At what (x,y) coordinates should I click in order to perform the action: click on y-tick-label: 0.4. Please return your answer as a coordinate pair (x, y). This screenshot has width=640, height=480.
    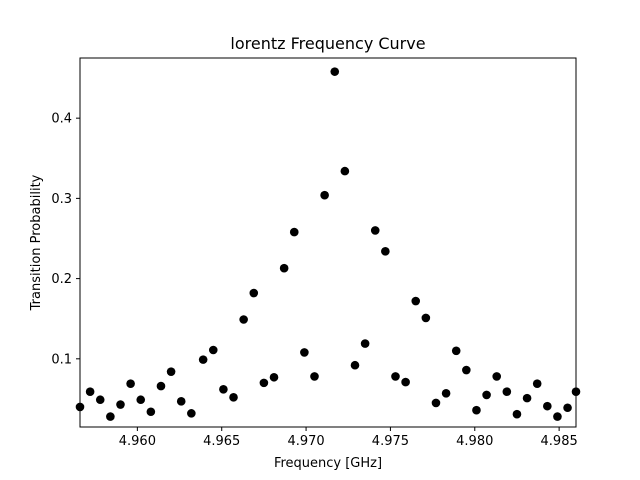
    Looking at the image, I should click on (61, 119).